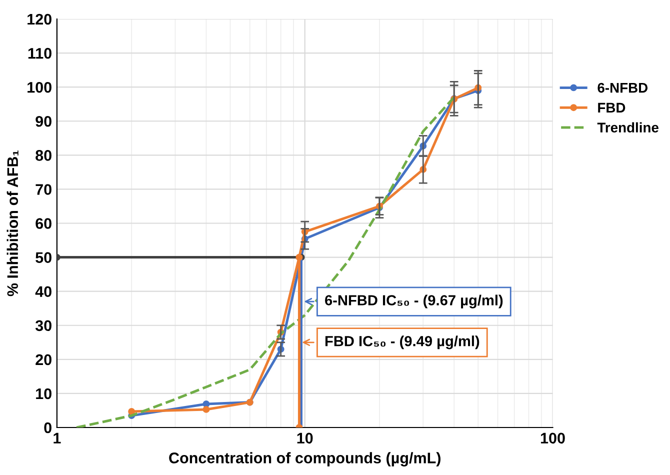 Image resolution: width=670 pixels, height=475 pixels. Describe the element at coordinates (43, 326) in the screenshot. I see `y-tick-label: 30` at that location.